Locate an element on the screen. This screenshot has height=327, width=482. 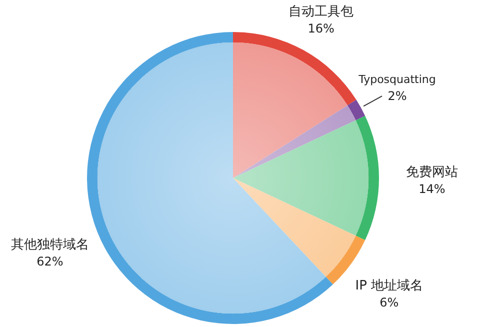
data-label: 62% is located at coordinates (50, 261).